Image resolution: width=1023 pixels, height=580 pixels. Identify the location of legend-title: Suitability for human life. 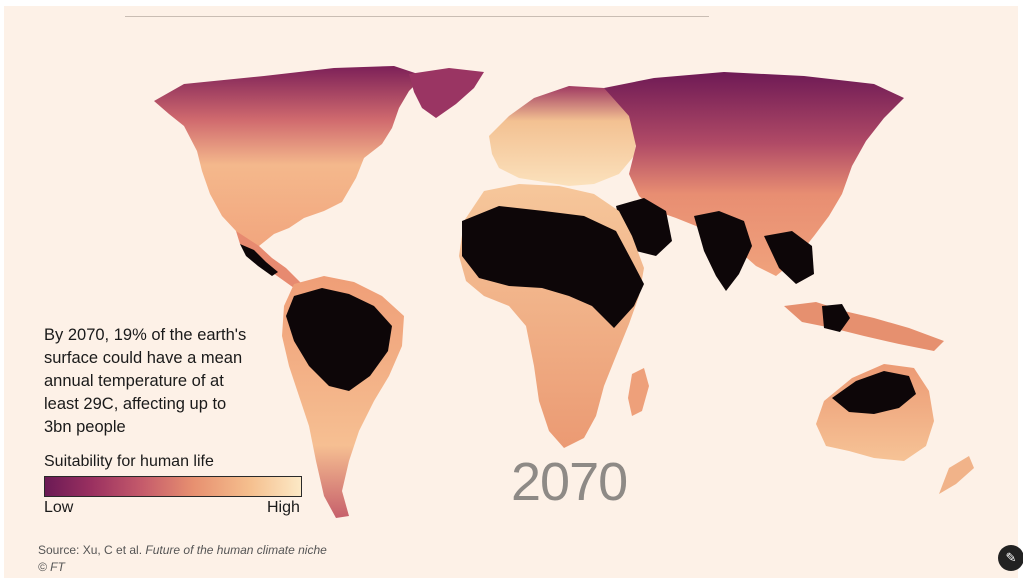
(129, 461).